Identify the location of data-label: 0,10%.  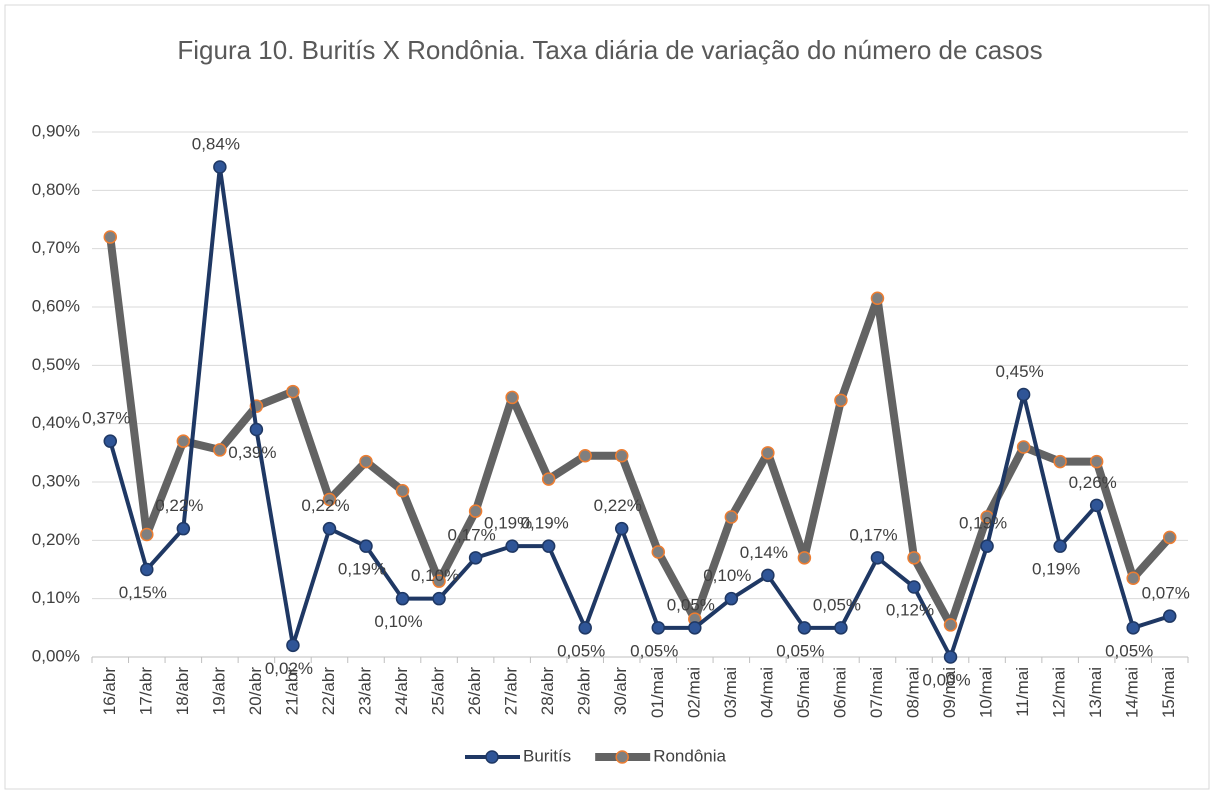
(435, 575).